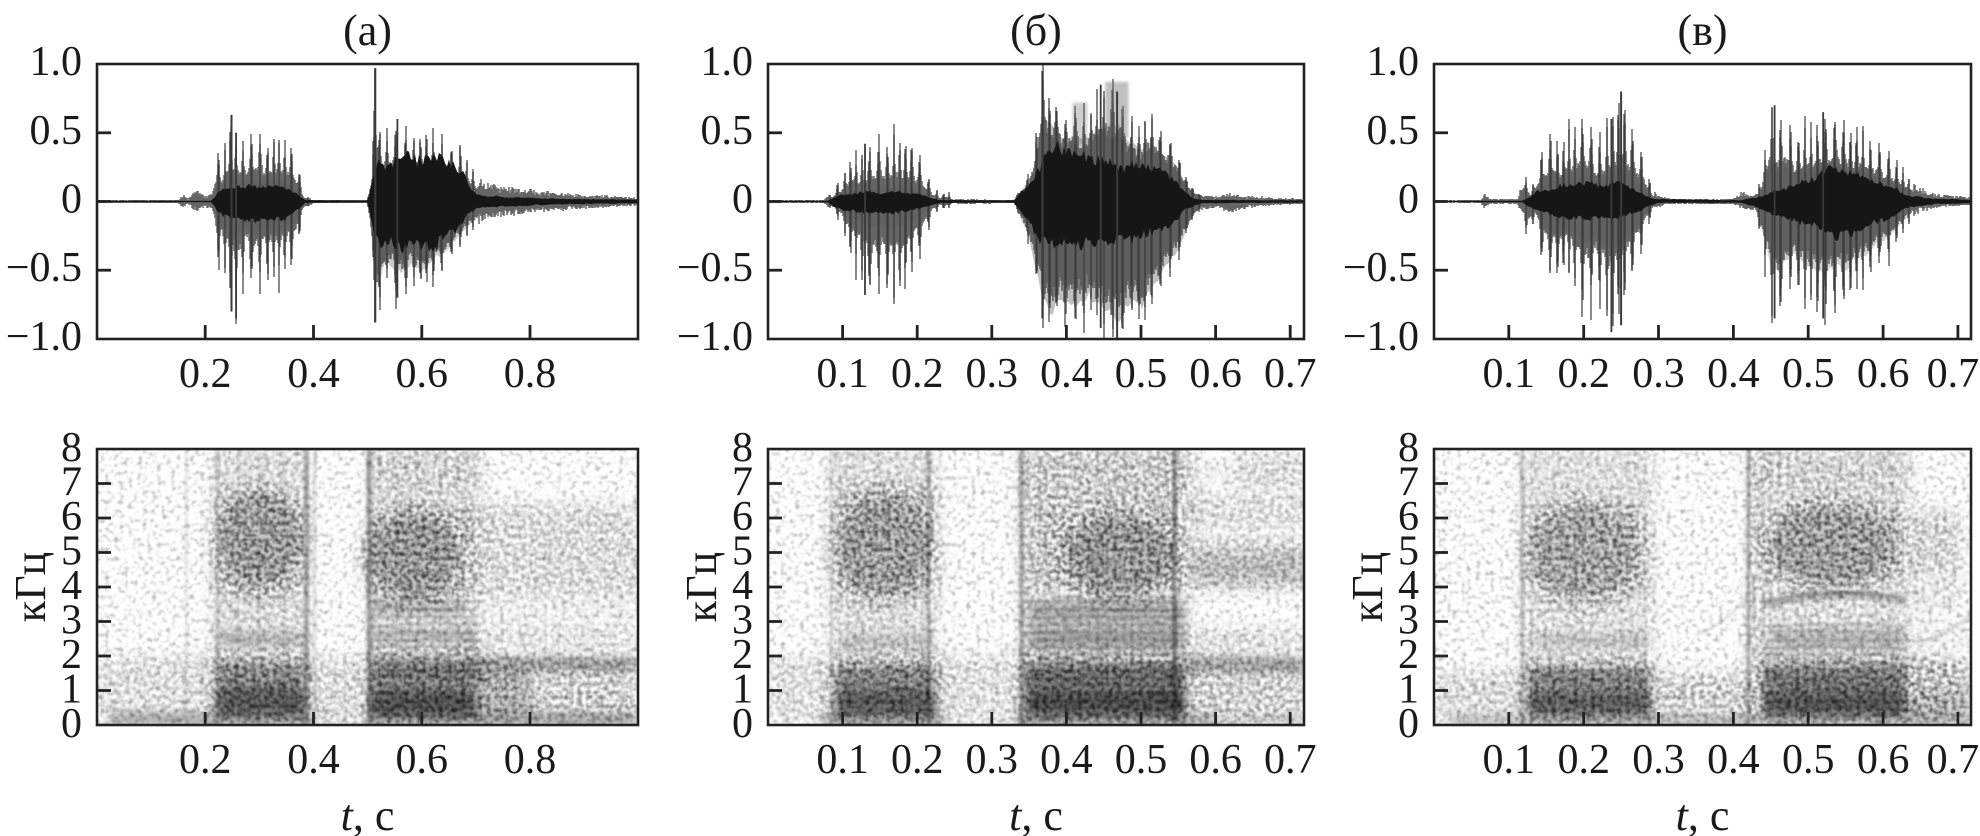 The width and height of the screenshot is (1980, 836). Describe the element at coordinates (1702, 30) in the screenshot. I see `svg-text: (в)` at that location.